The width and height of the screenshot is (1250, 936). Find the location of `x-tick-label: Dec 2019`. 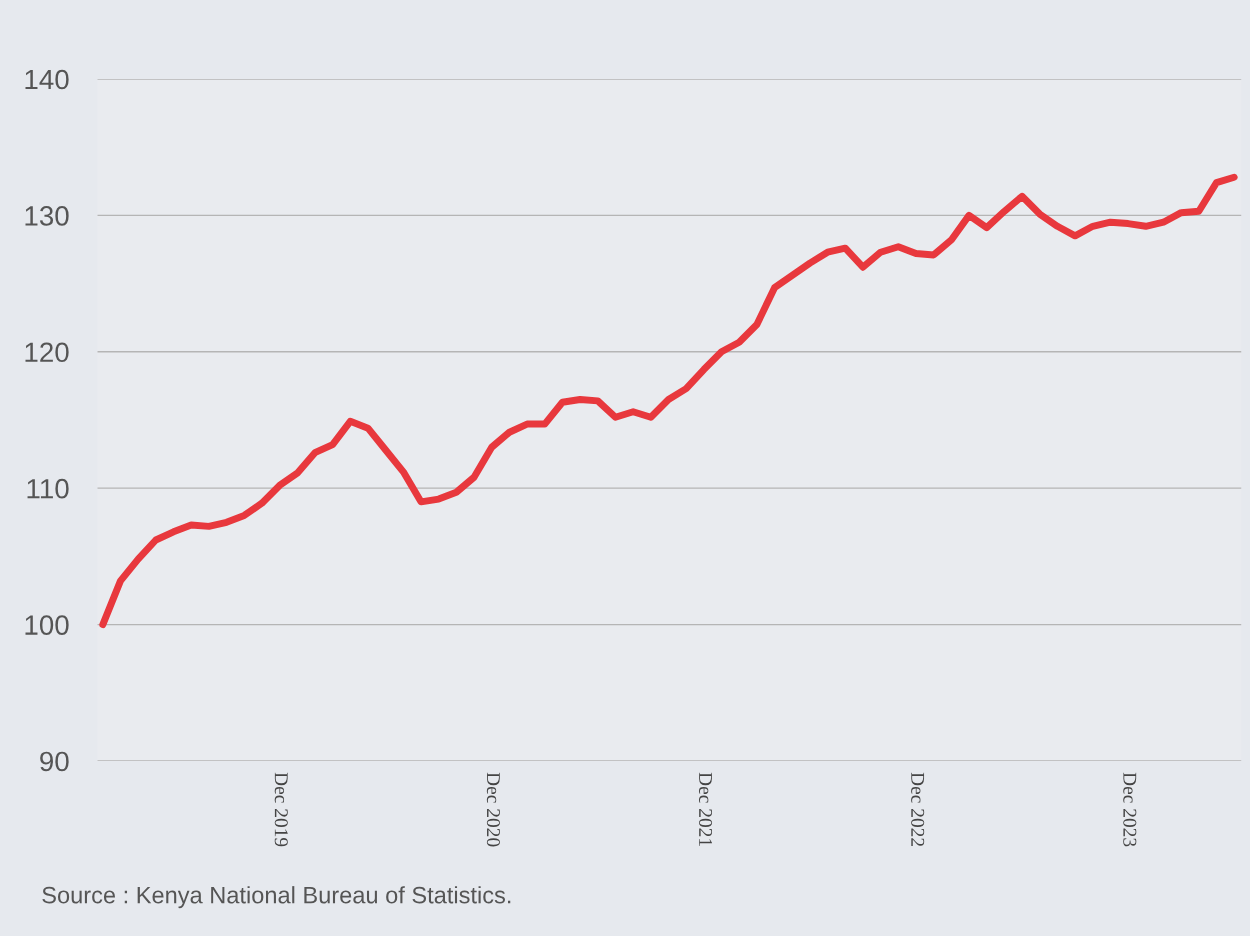

x-tick-label: Dec 2019 is located at coordinates (281, 809).